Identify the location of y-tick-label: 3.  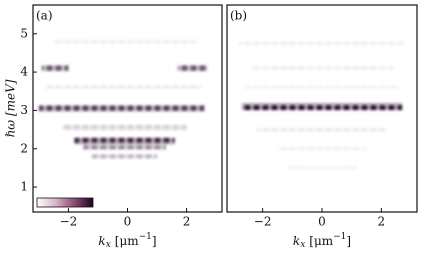
(24, 110).